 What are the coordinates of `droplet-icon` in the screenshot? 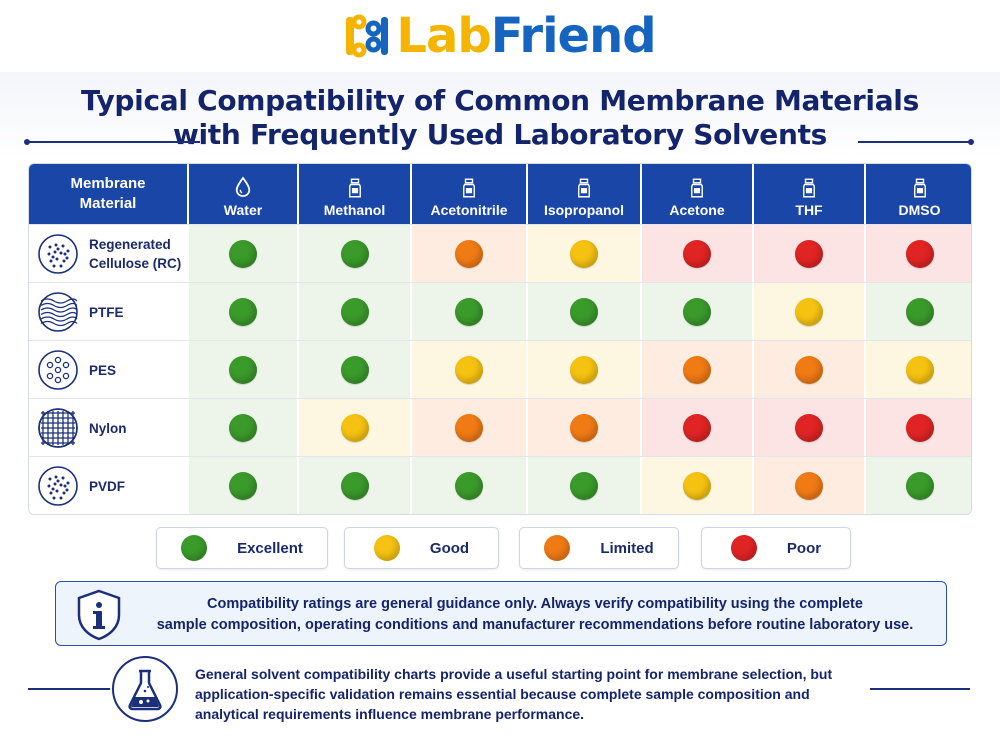 It's located at (243, 186).